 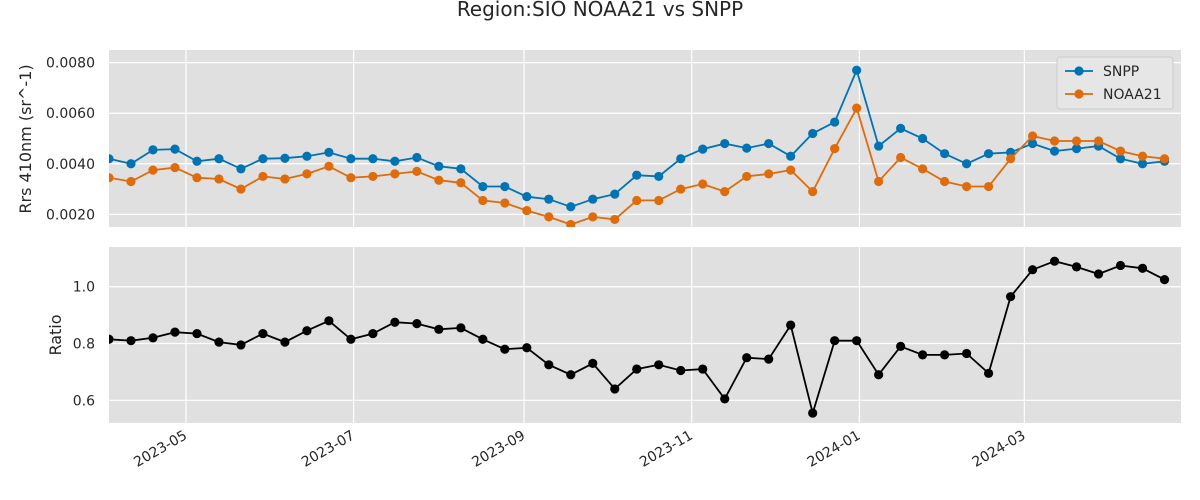 I want to click on top-y-axis-label: Rrs 410nm (sr^-1), so click(x=25, y=138).